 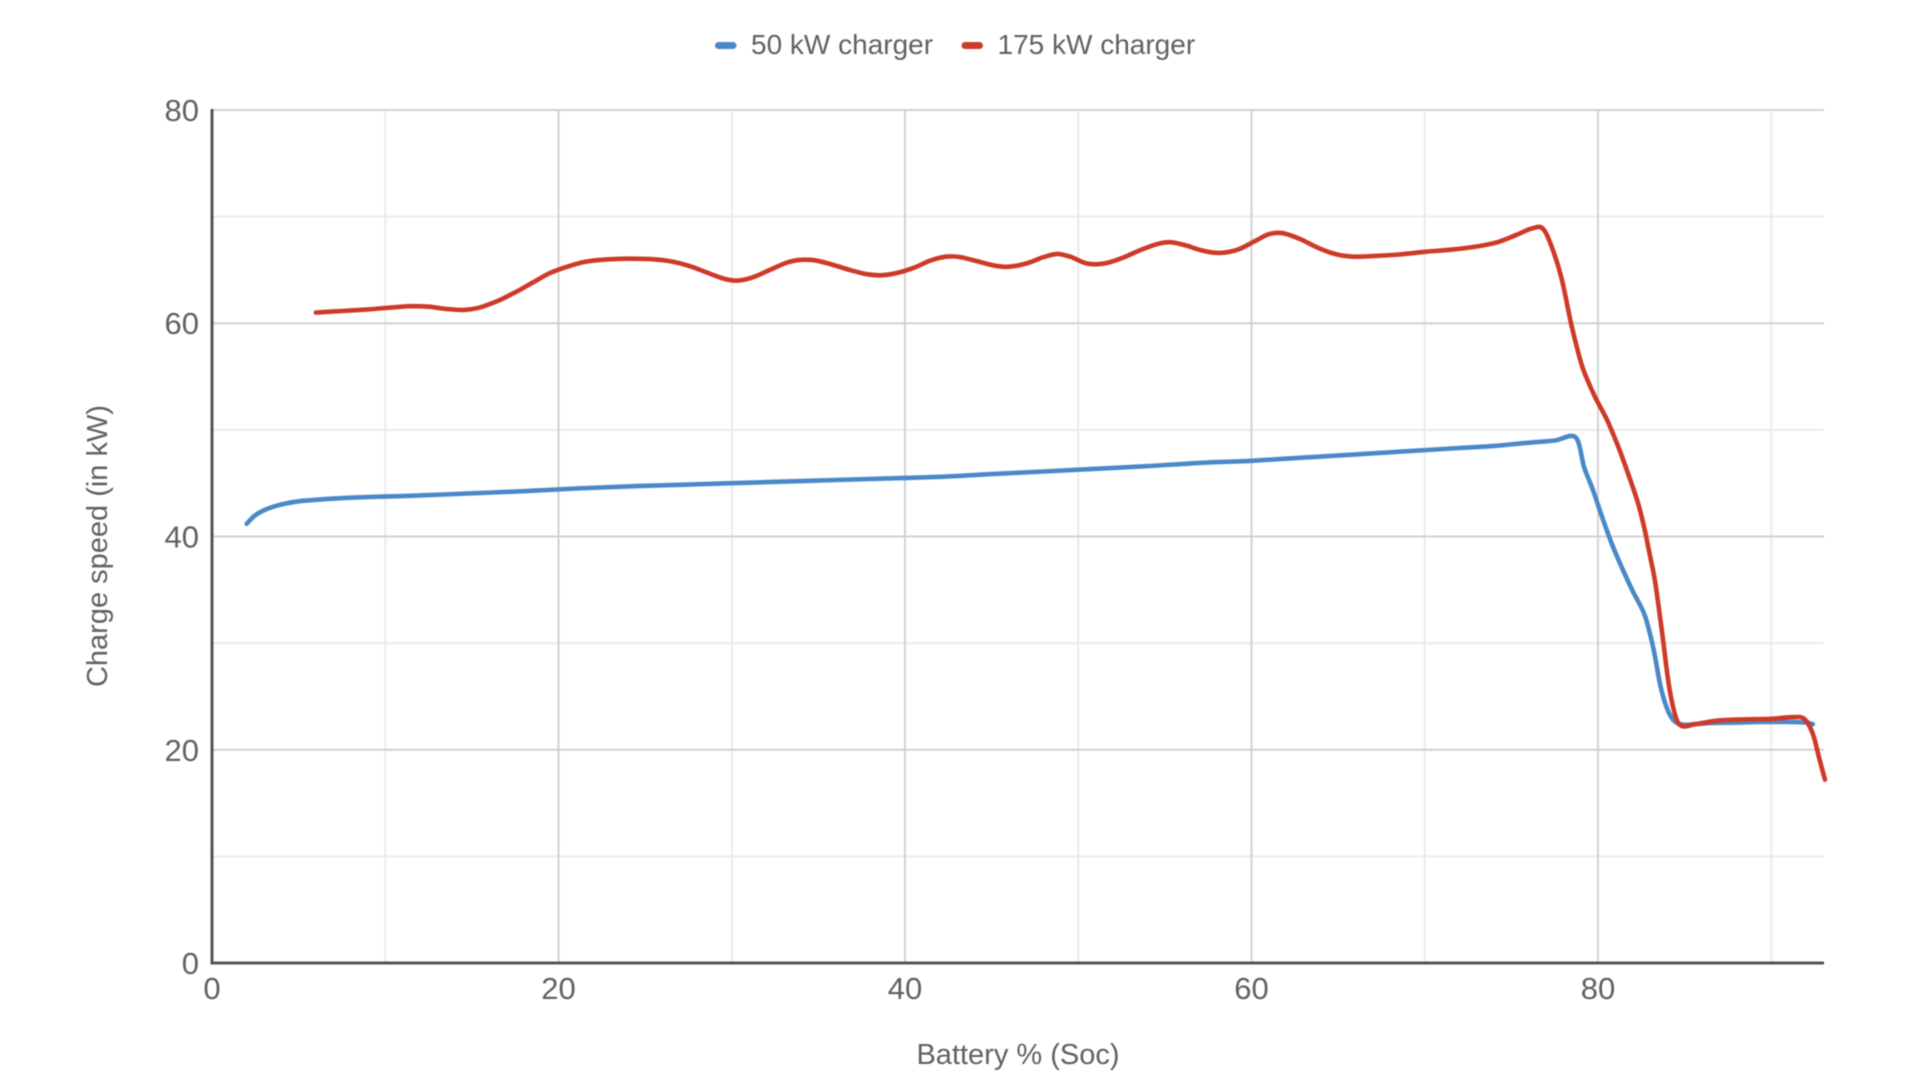 What do you see at coordinates (1097, 44) in the screenshot?
I see `svg-text: 175 kW charger` at bounding box center [1097, 44].